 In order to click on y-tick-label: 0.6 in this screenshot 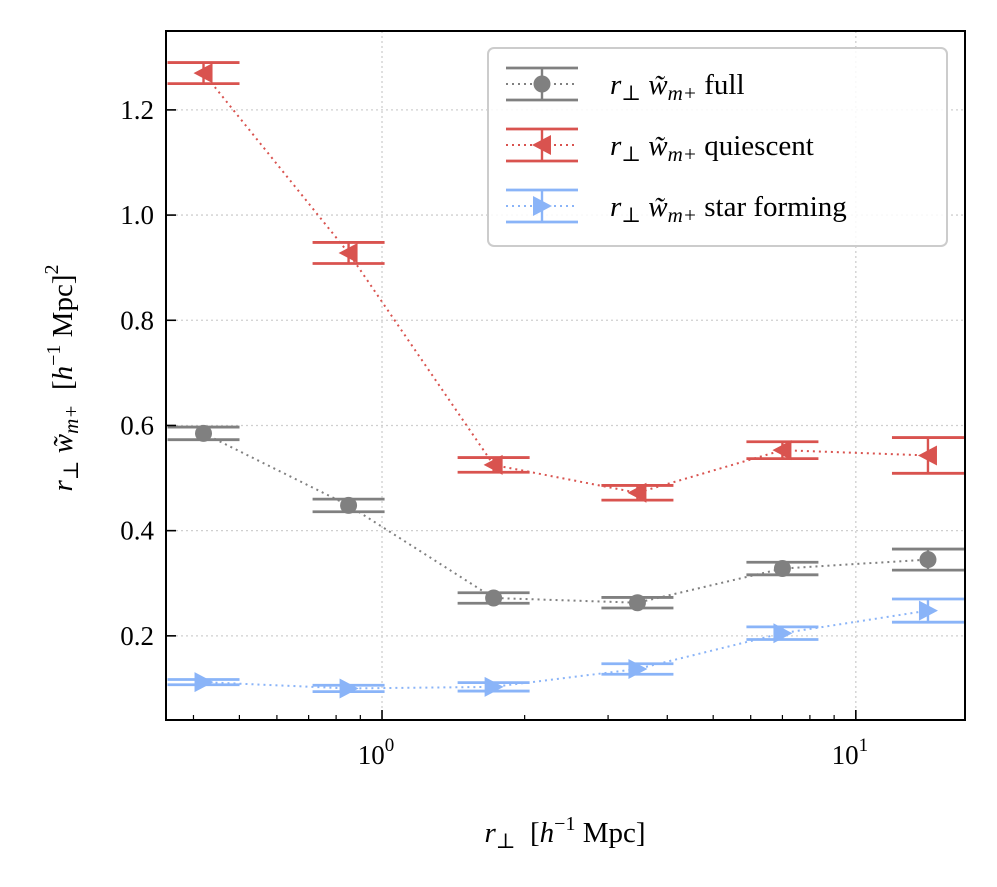, I will do `click(137, 425)`.